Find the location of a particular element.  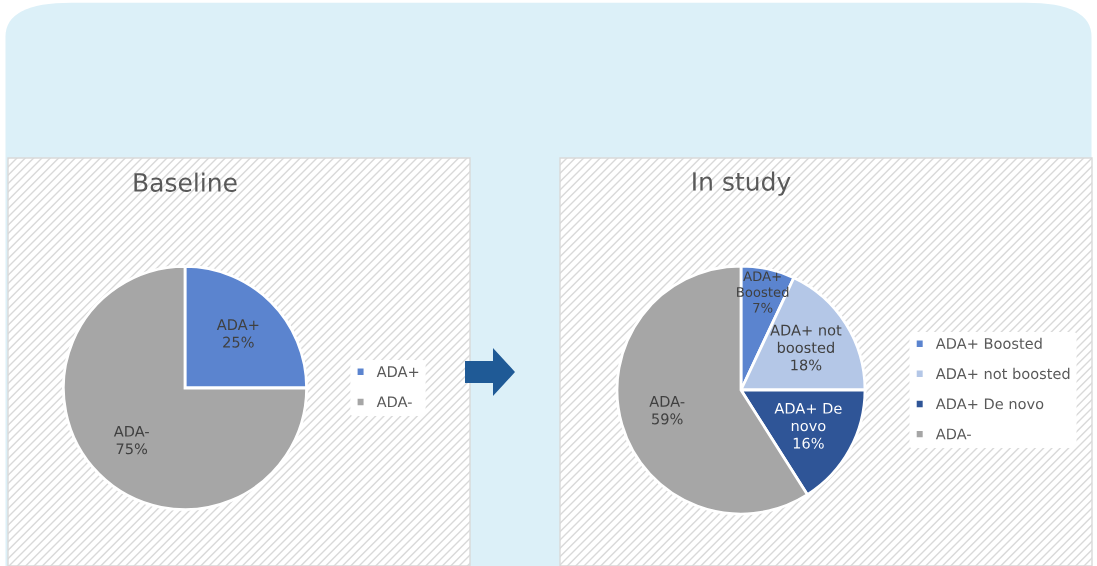

legend-label: ADA+ Boosted is located at coordinates (988, 343).